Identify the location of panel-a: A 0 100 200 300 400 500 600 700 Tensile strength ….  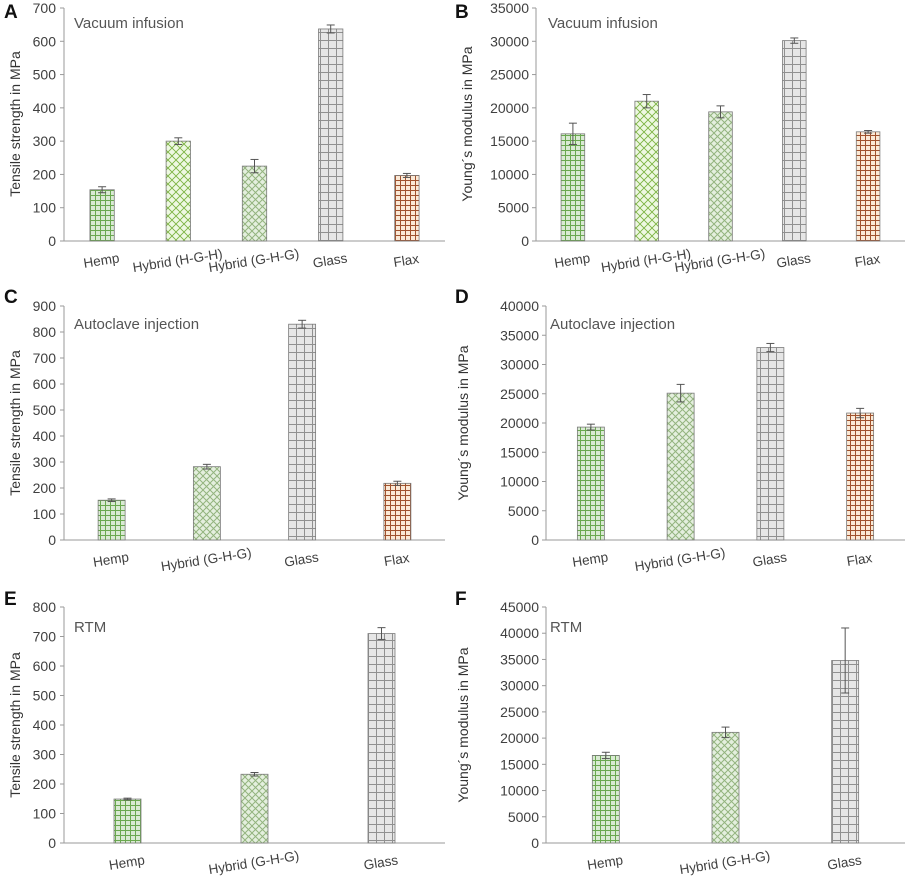
(224, 137).